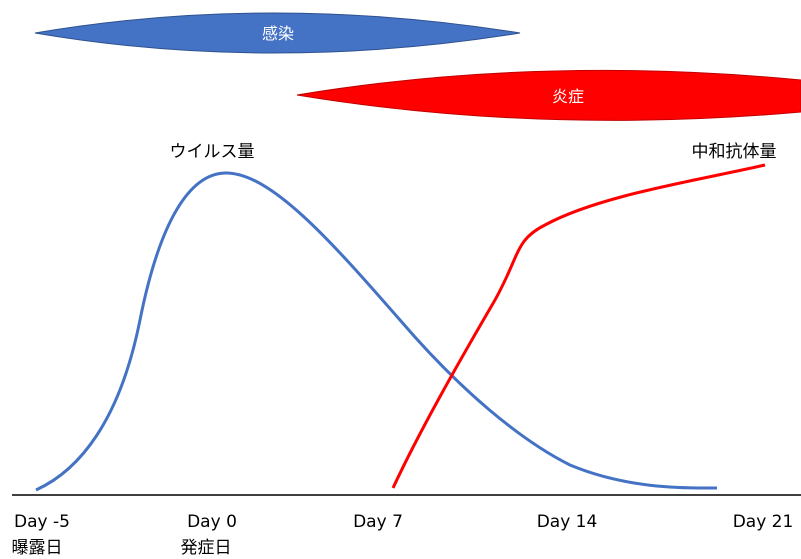 Image resolution: width=801 pixels, height=559 pixels. Describe the element at coordinates (212, 152) in the screenshot. I see `virus-load-label: ウイルス量` at that location.